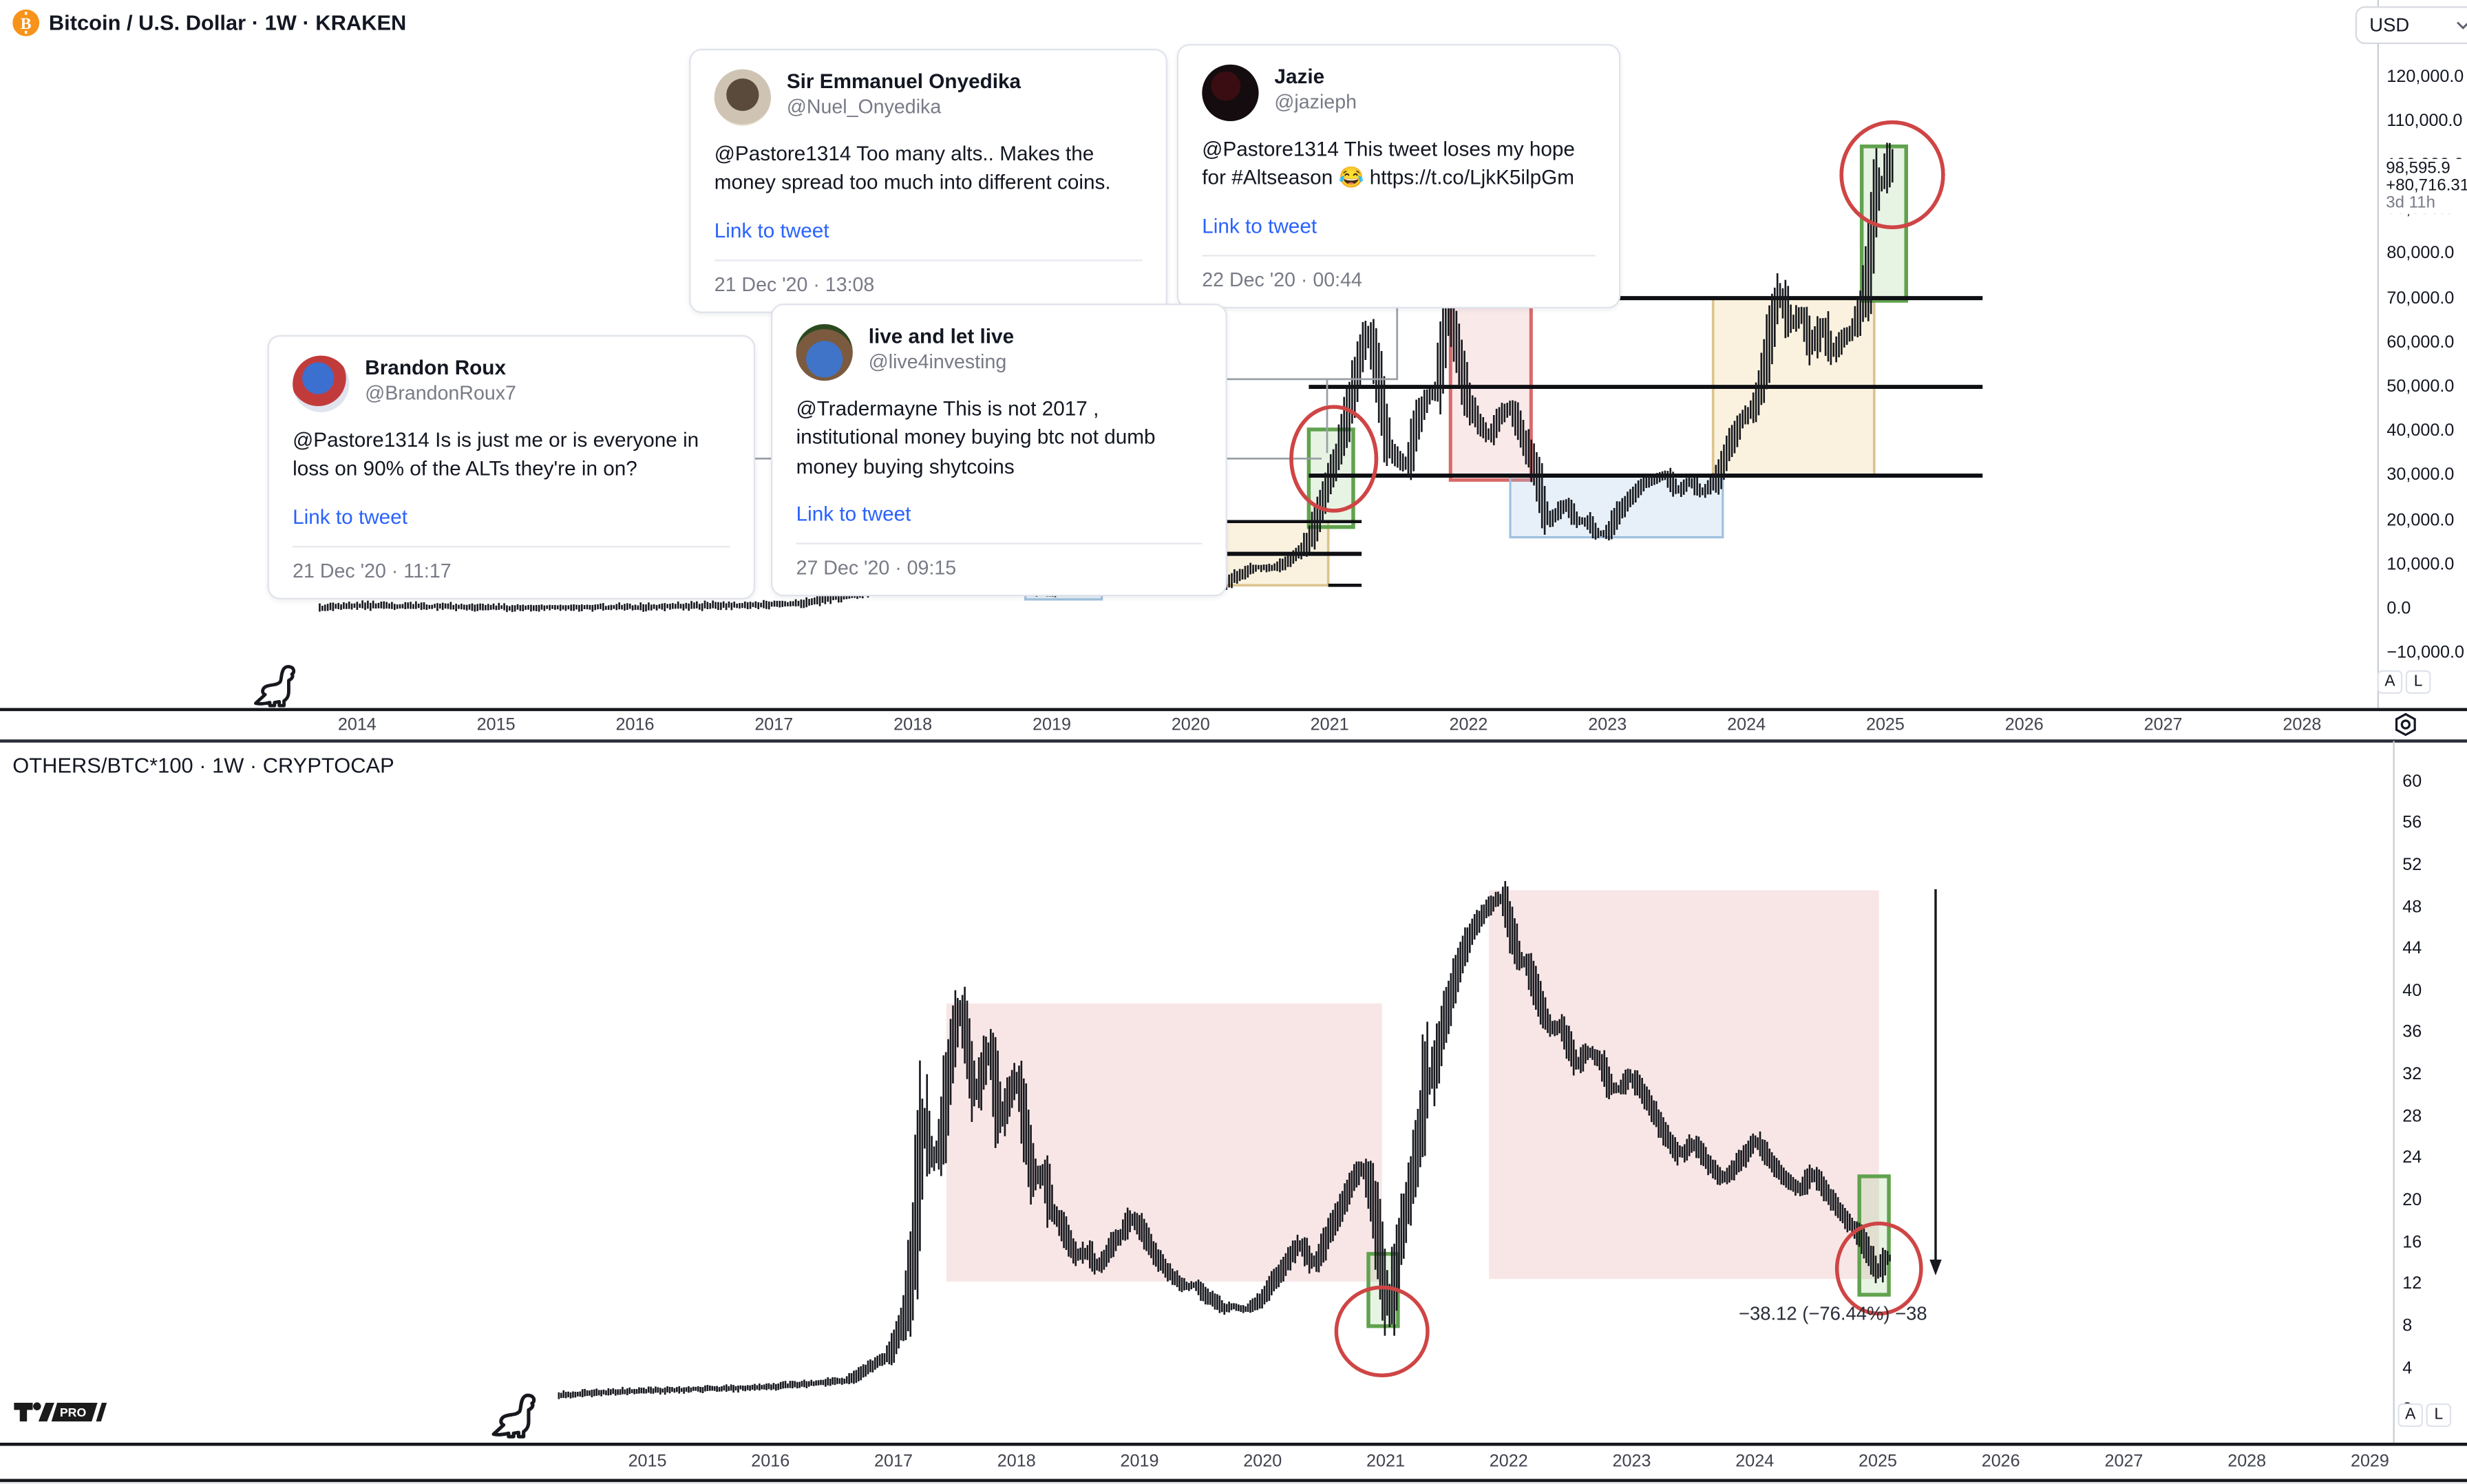  What do you see at coordinates (2000, 1460) in the screenshot?
I see `year-label: 2026` at bounding box center [2000, 1460].